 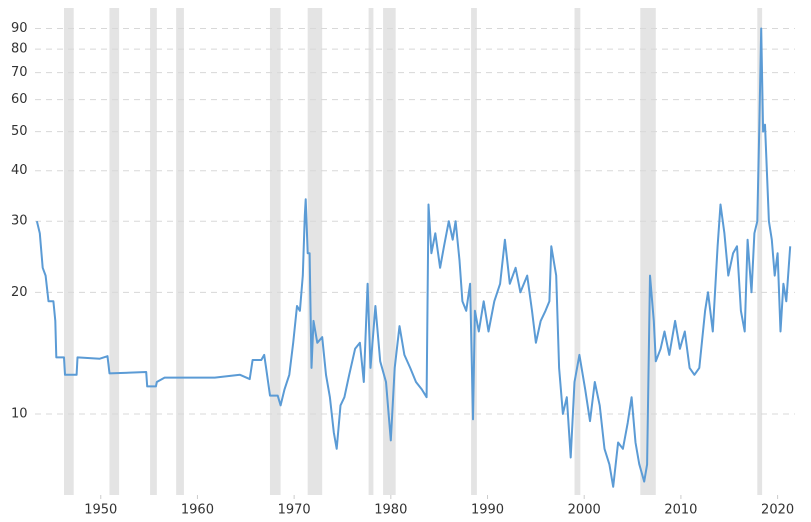 What do you see at coordinates (487, 510) in the screenshot?
I see `x-tick-label: 1990` at bounding box center [487, 510].